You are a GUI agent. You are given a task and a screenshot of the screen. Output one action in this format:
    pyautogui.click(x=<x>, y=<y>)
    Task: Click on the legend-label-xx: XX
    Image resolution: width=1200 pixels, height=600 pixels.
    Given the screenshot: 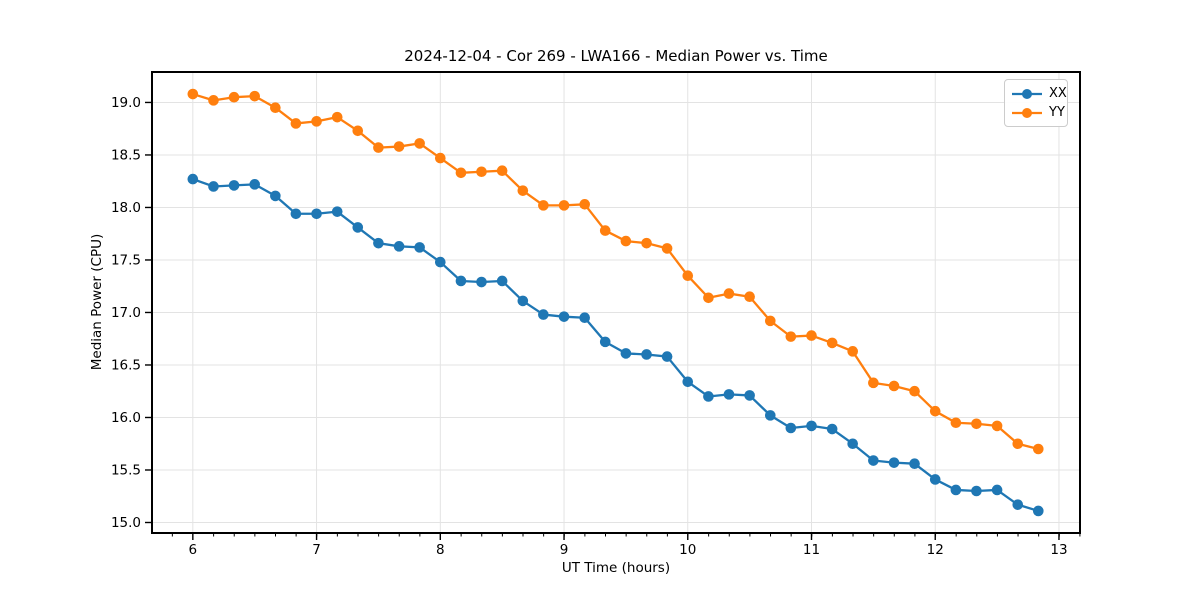 What is the action you would take?
    pyautogui.click(x=1058, y=93)
    